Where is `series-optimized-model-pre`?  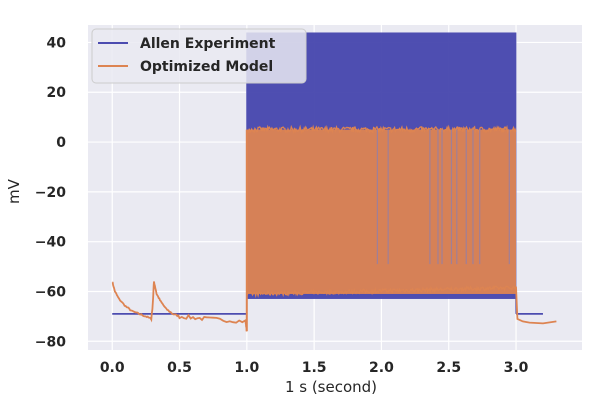 series-optimized-model-pre is located at coordinates (179, 306).